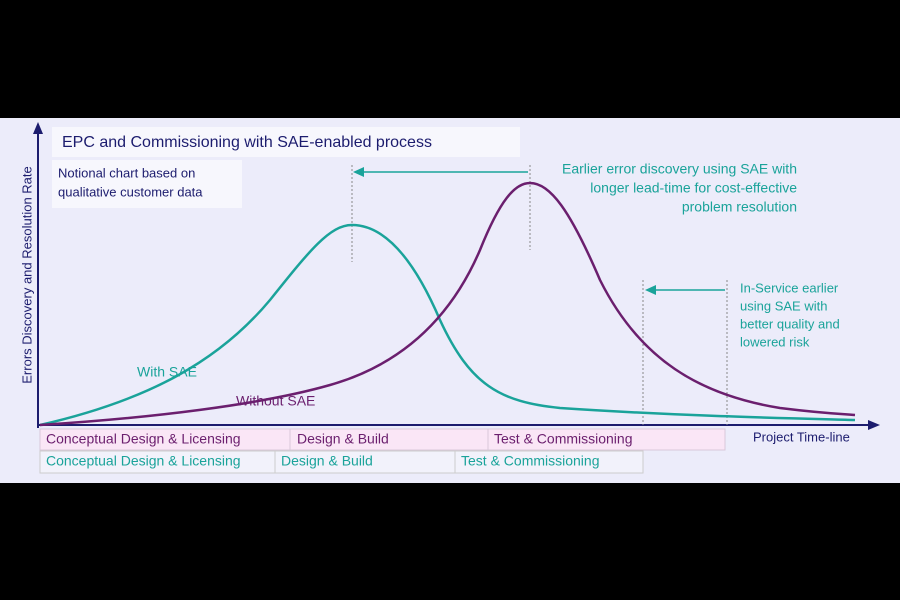  What do you see at coordinates (874, 425) in the screenshot?
I see `x-axis-arrow` at bounding box center [874, 425].